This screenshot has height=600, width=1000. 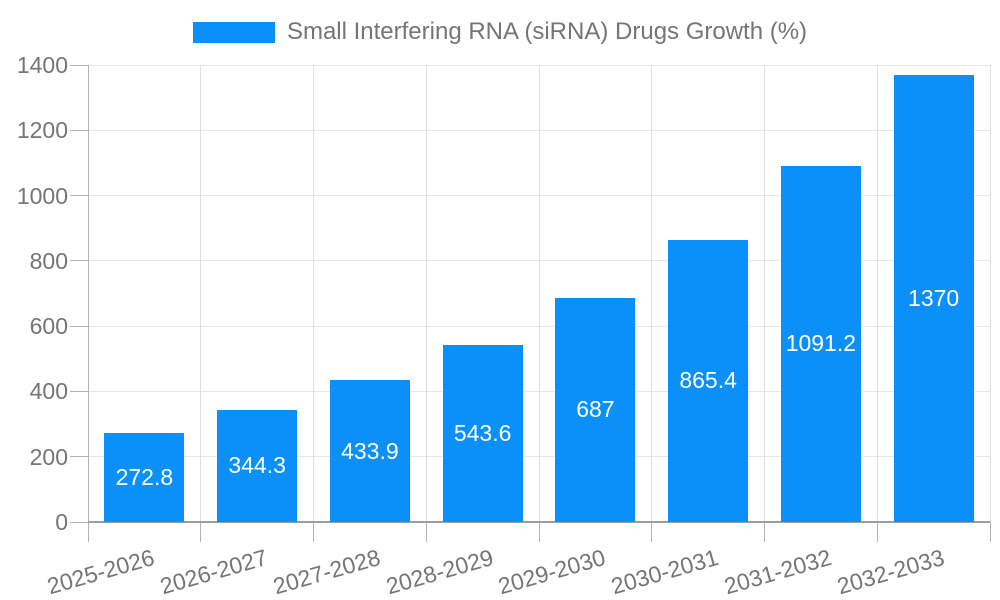 I want to click on bar-value-label: 344.3, so click(x=257, y=465).